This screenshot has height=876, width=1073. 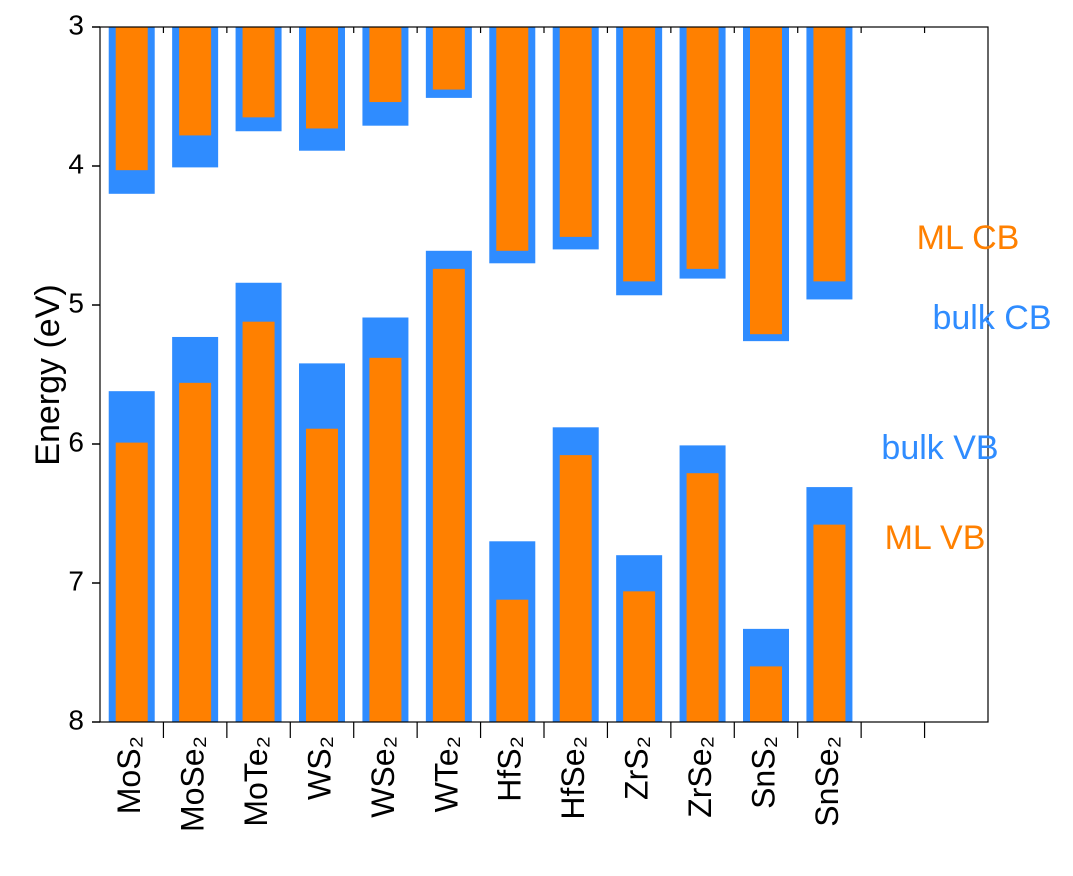 I want to click on x-tick-label: HfSe₂, so click(x=573, y=778).